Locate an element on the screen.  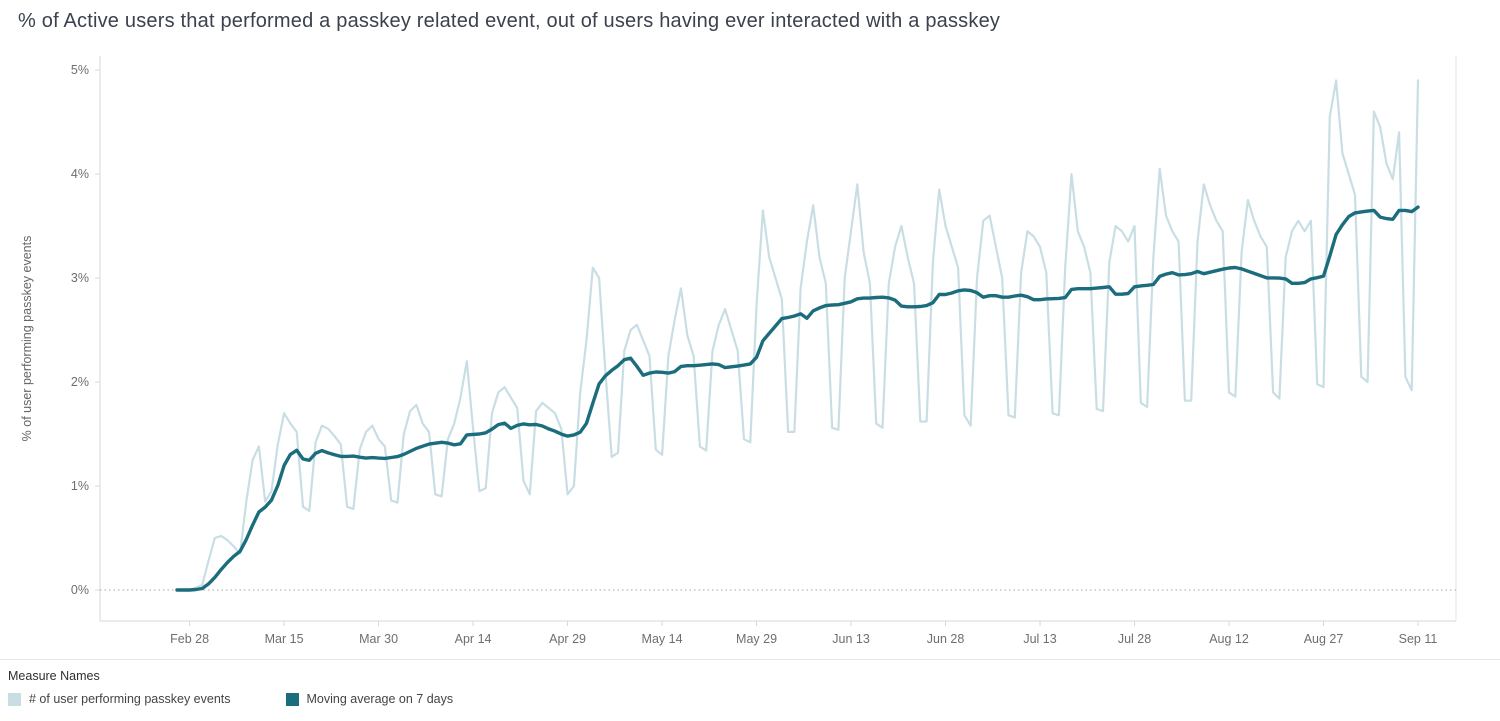
legend-title: Measure Names is located at coordinates (54, 676).